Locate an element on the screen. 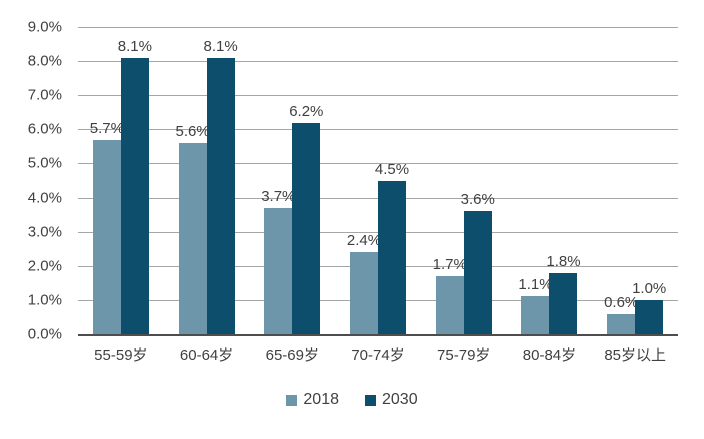 This screenshot has width=704, height=439. bar-group: 3.7% 6.2% is located at coordinates (292, 180).